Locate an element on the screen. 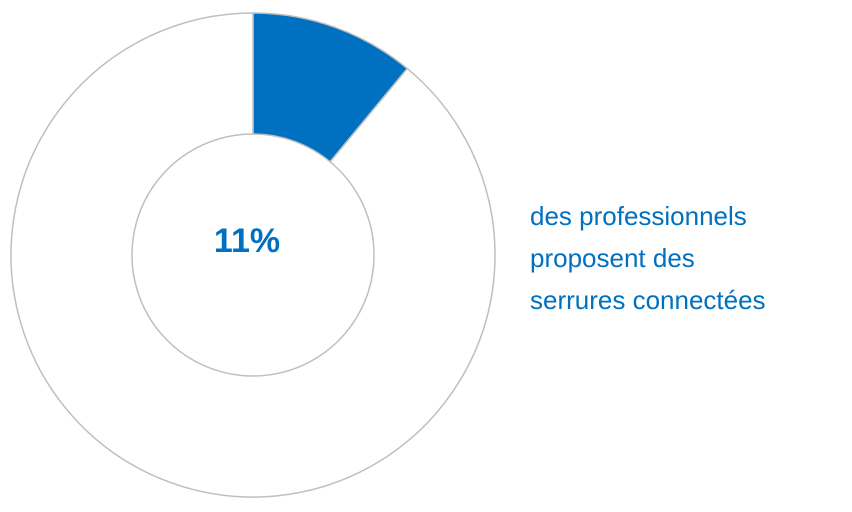  annotation: serrures connectées is located at coordinates (648, 300).